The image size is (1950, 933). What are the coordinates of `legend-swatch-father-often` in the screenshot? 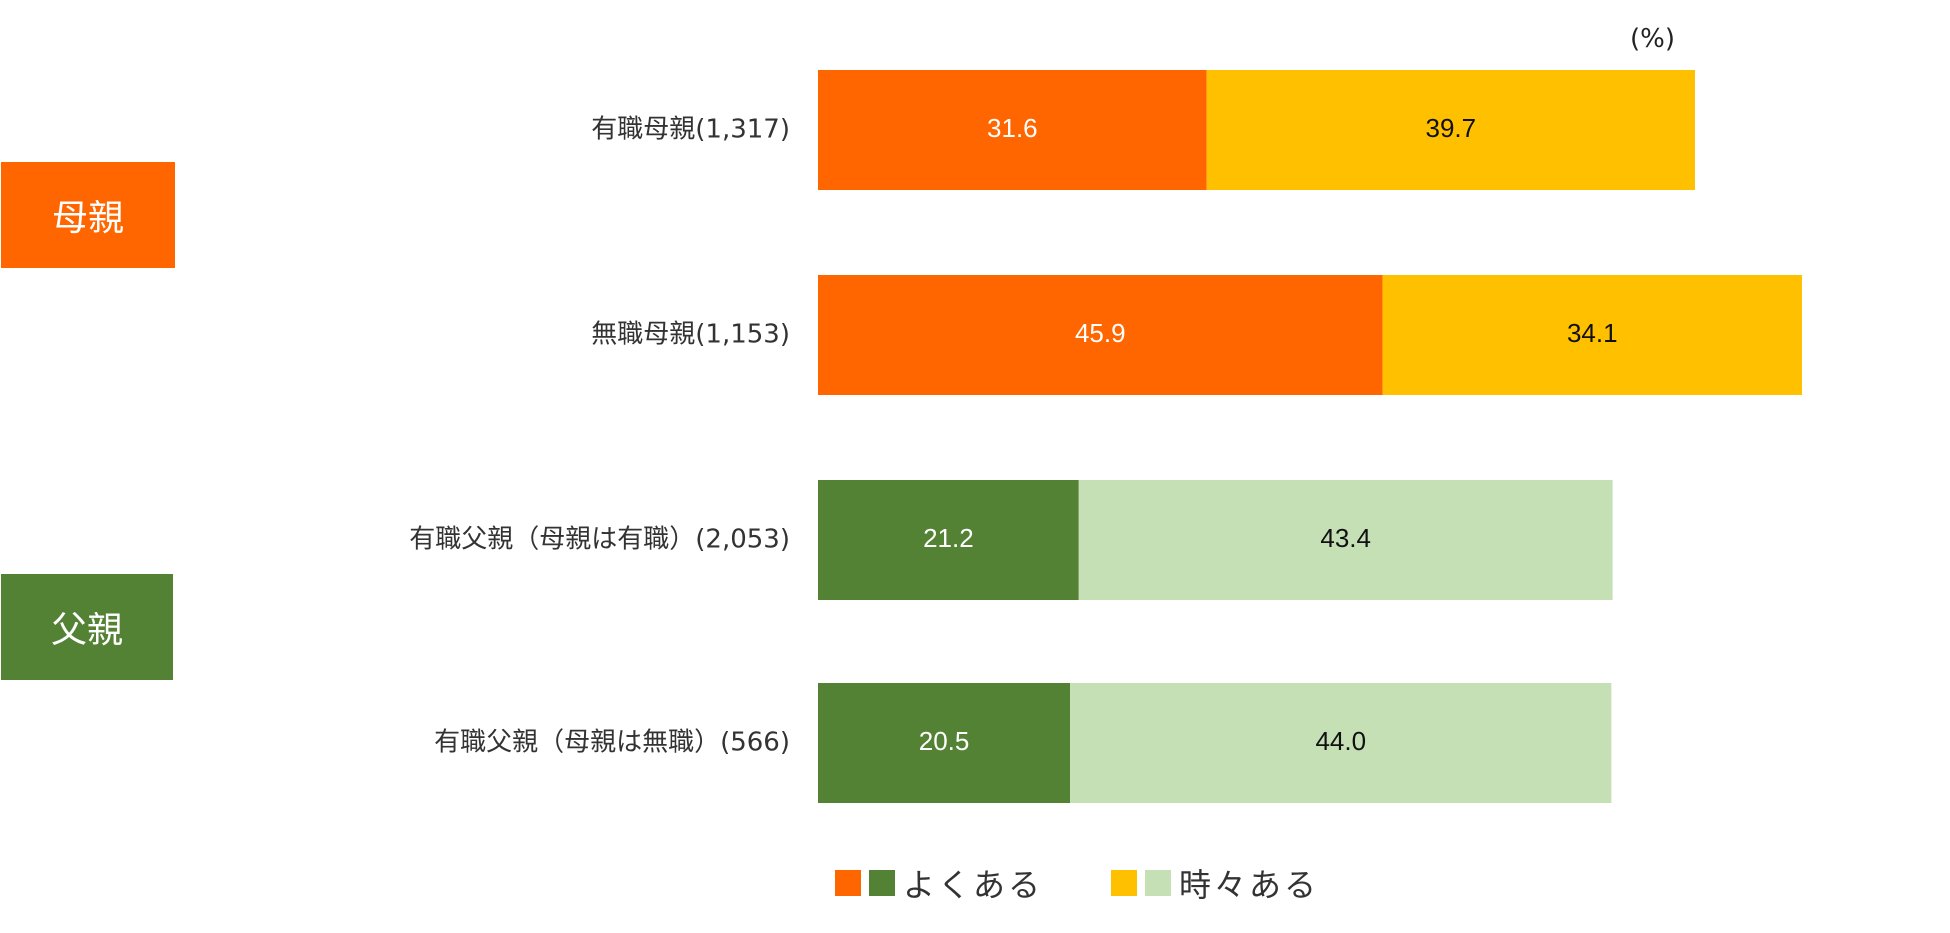 It's located at (882, 883).